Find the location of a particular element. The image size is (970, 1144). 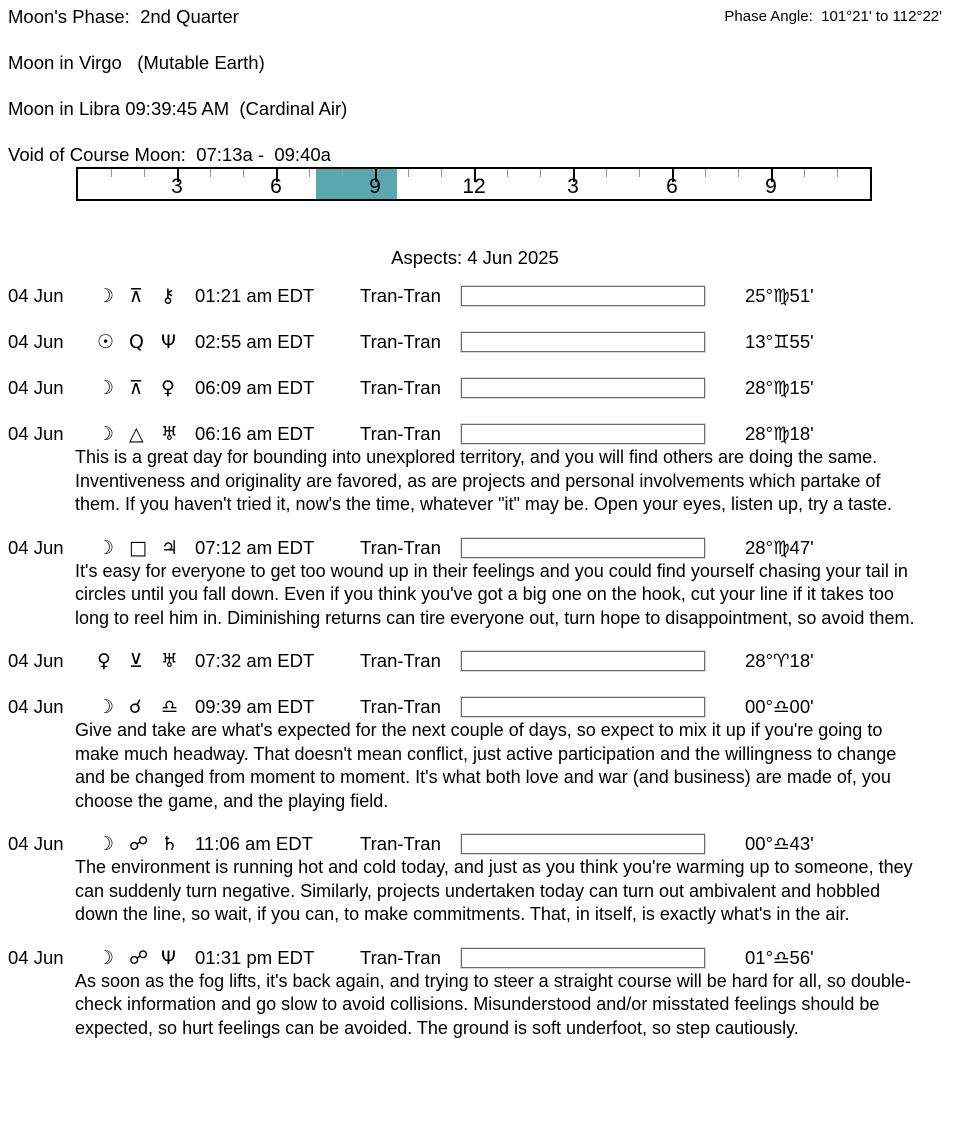

uranus-icon: ♅ is located at coordinates (170, 661).